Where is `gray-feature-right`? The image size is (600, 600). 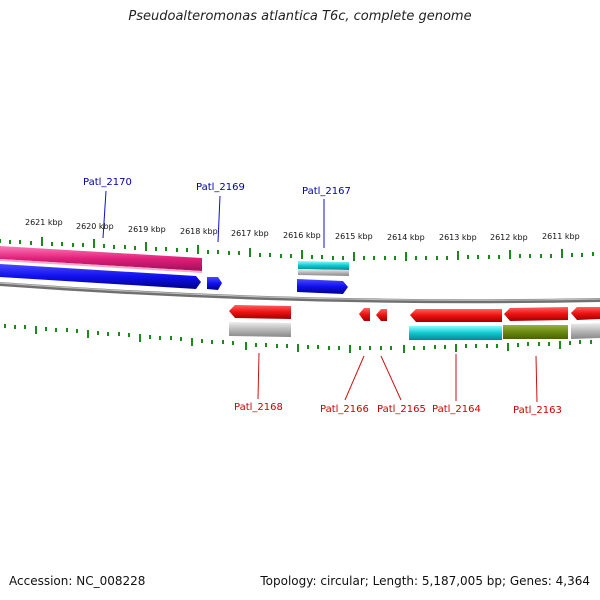
gray-feature-right is located at coordinates (585, 331).